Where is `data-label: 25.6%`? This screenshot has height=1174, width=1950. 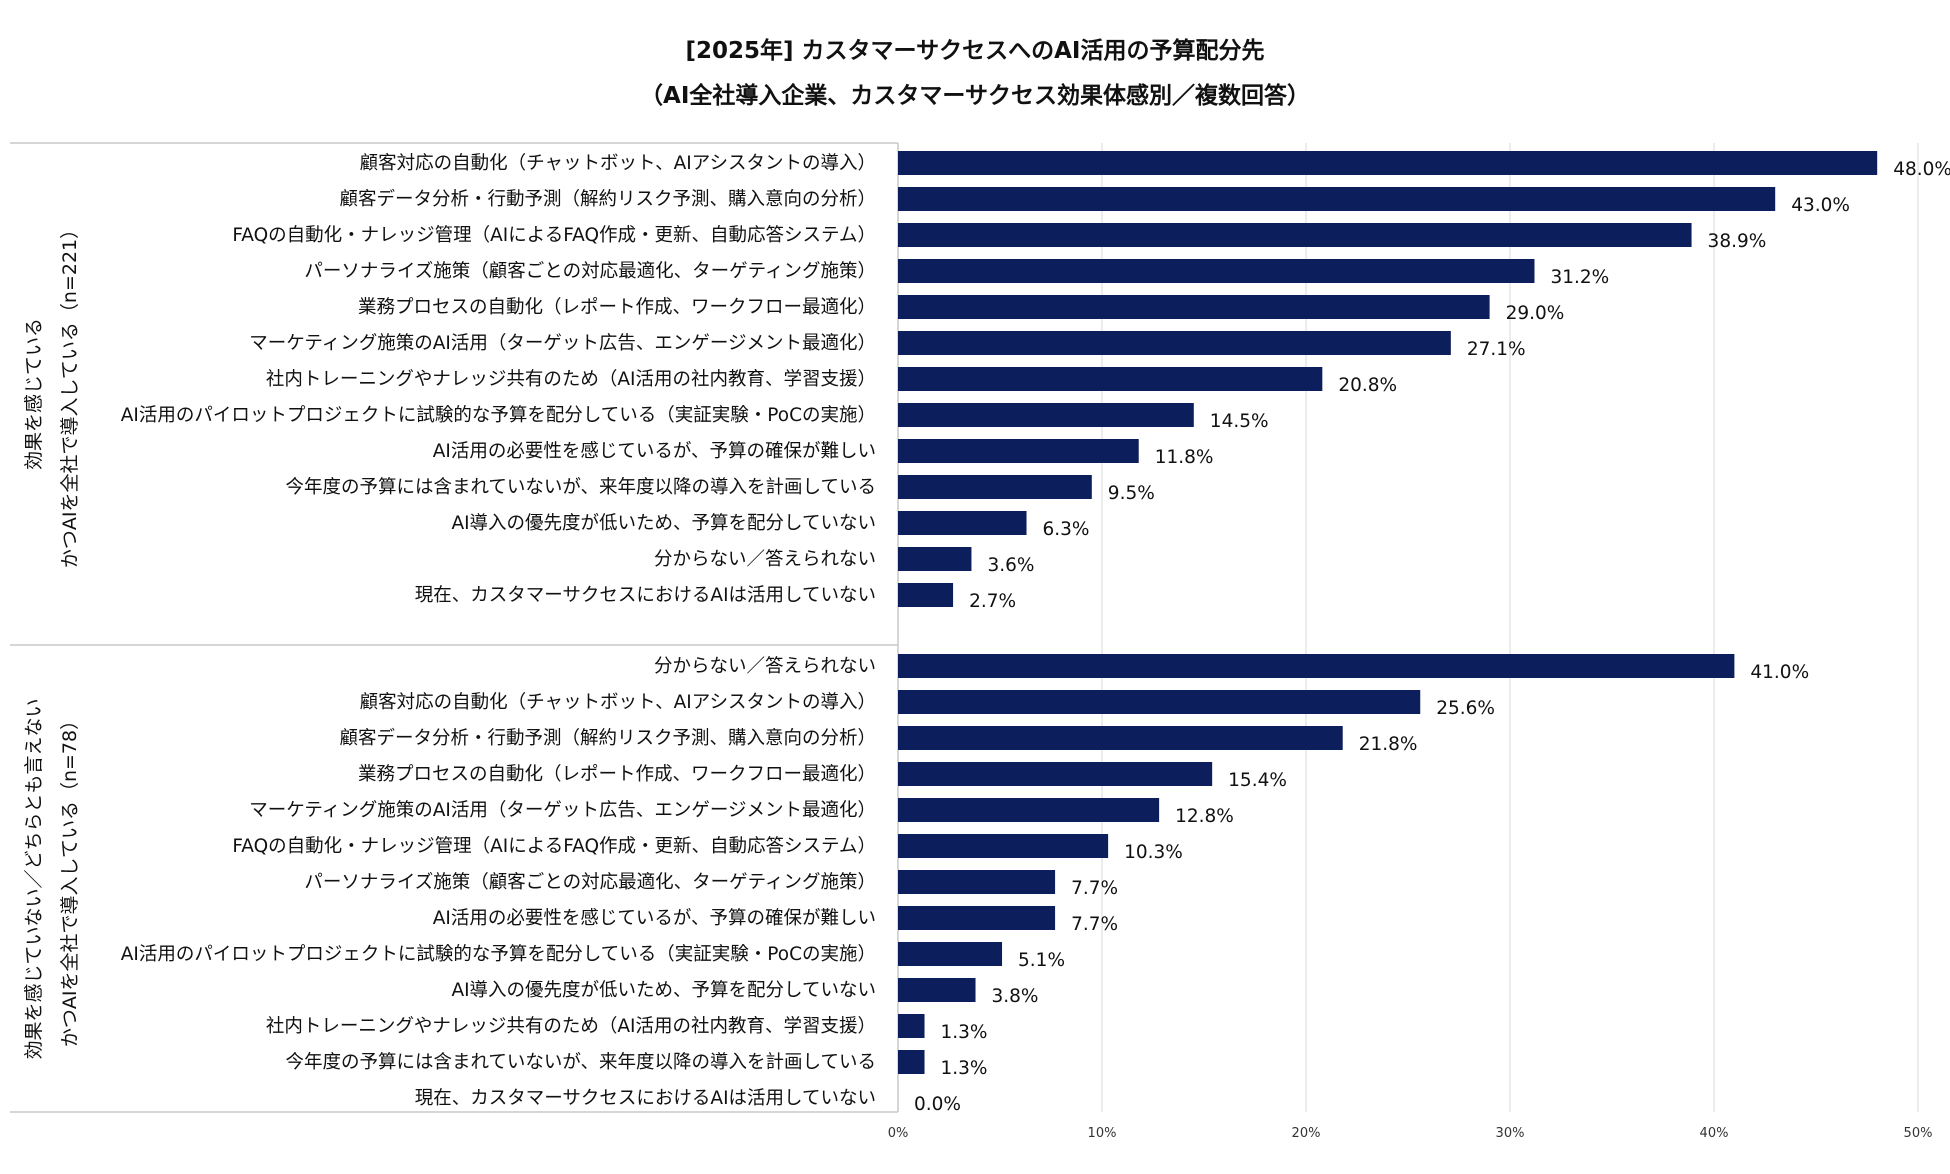 data-label: 25.6% is located at coordinates (1465, 708).